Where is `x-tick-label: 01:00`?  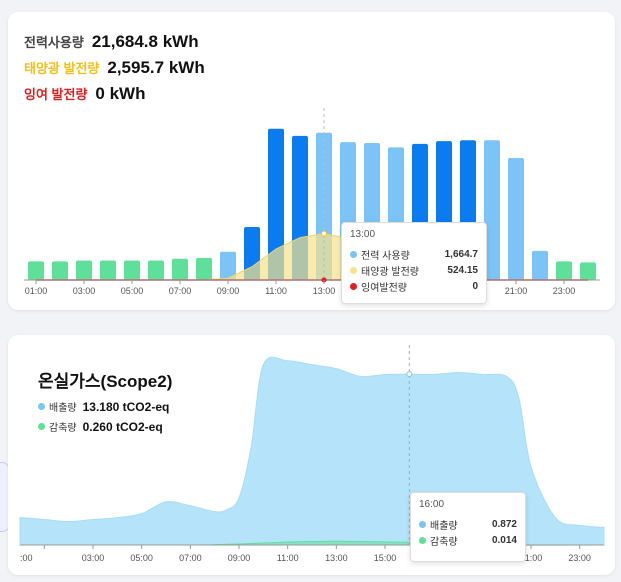 x-tick-label: 01:00 is located at coordinates (36, 291).